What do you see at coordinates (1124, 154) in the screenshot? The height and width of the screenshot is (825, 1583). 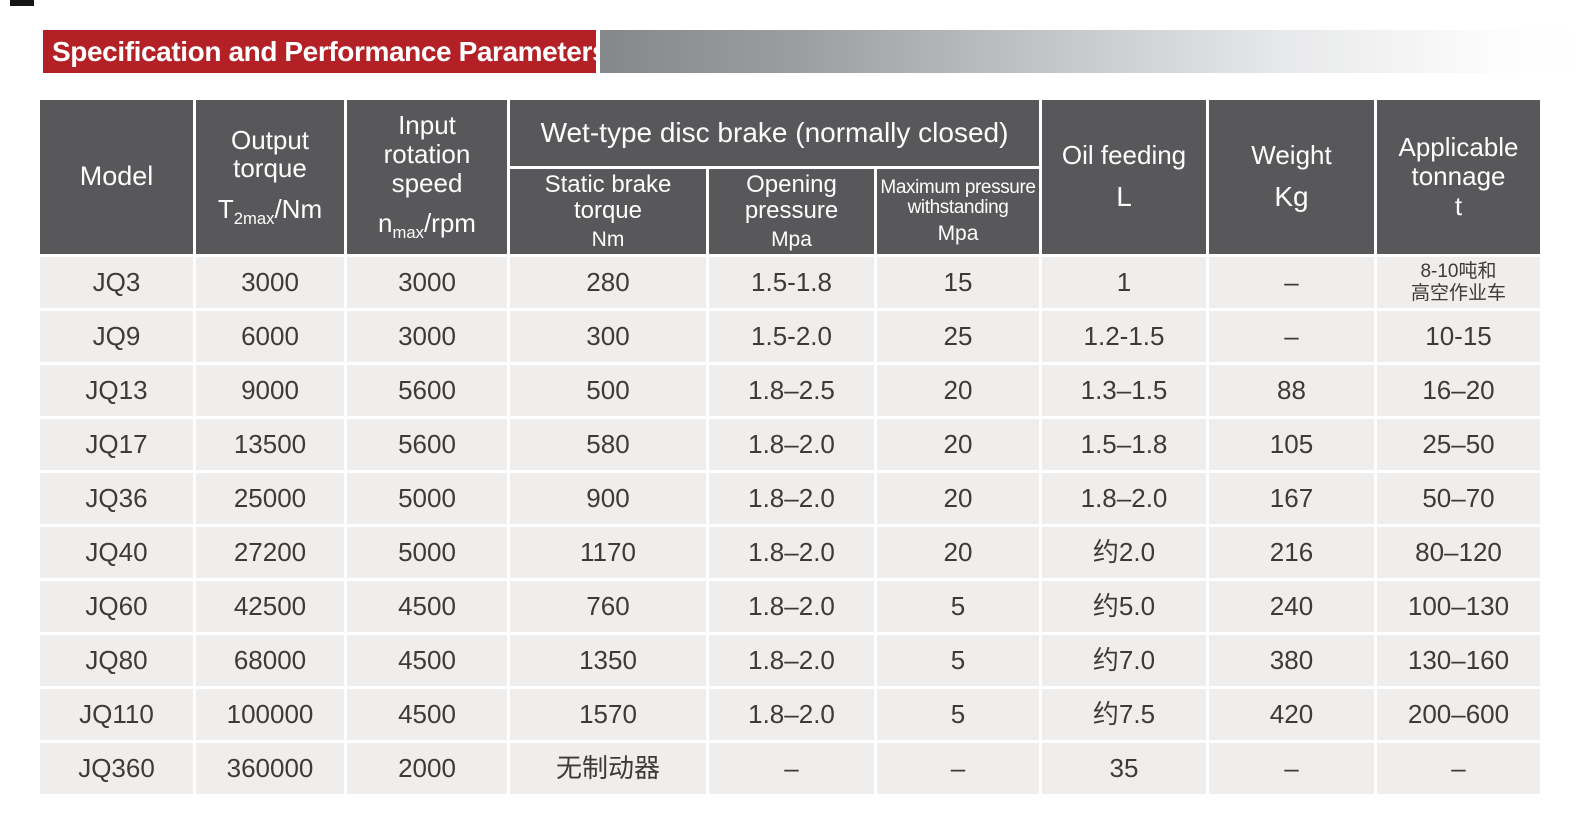 I see `col-header-oil-feeding-label: Oil feeding` at bounding box center [1124, 154].